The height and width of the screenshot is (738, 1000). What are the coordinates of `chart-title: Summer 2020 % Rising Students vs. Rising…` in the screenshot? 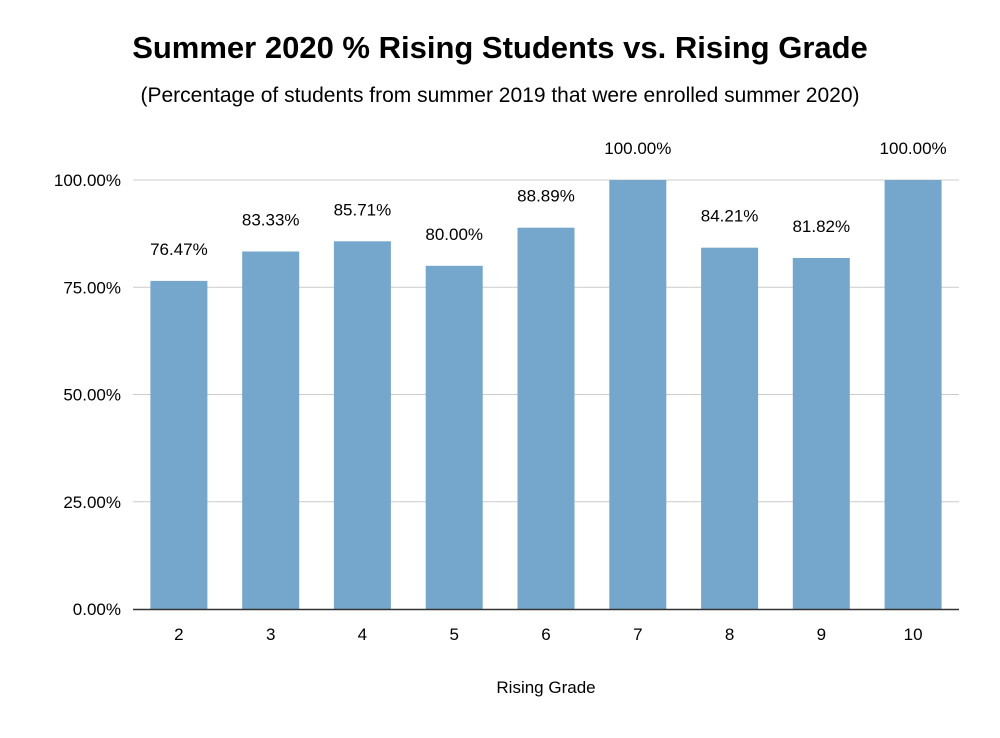 It's located at (500, 47).